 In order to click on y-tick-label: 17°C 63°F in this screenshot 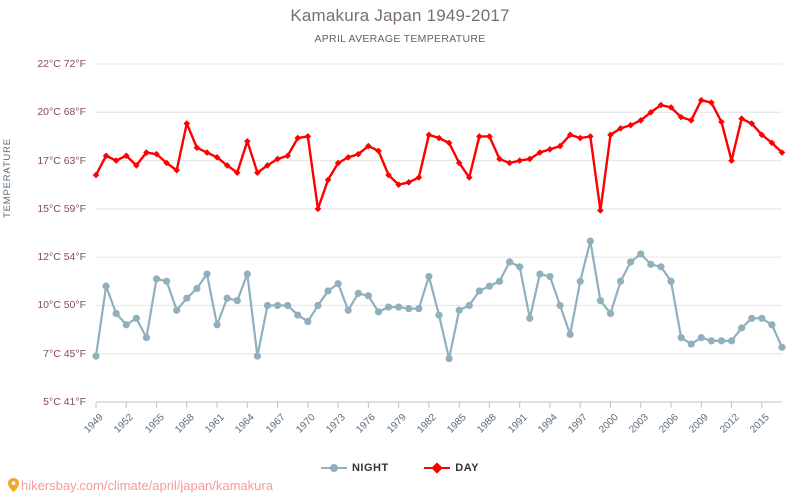, I will do `click(61, 160)`.